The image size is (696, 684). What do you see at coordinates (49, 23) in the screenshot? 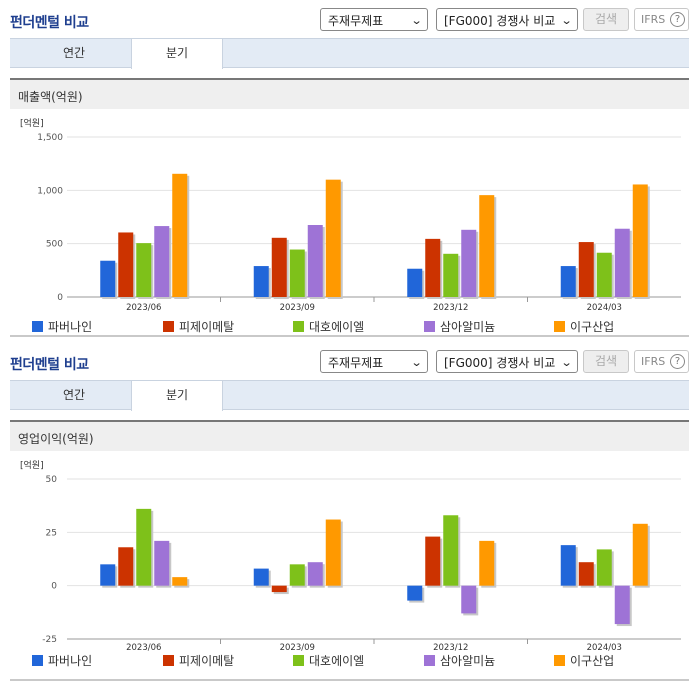
I see `panel-title: 펀더멘털 비교` at bounding box center [49, 23].